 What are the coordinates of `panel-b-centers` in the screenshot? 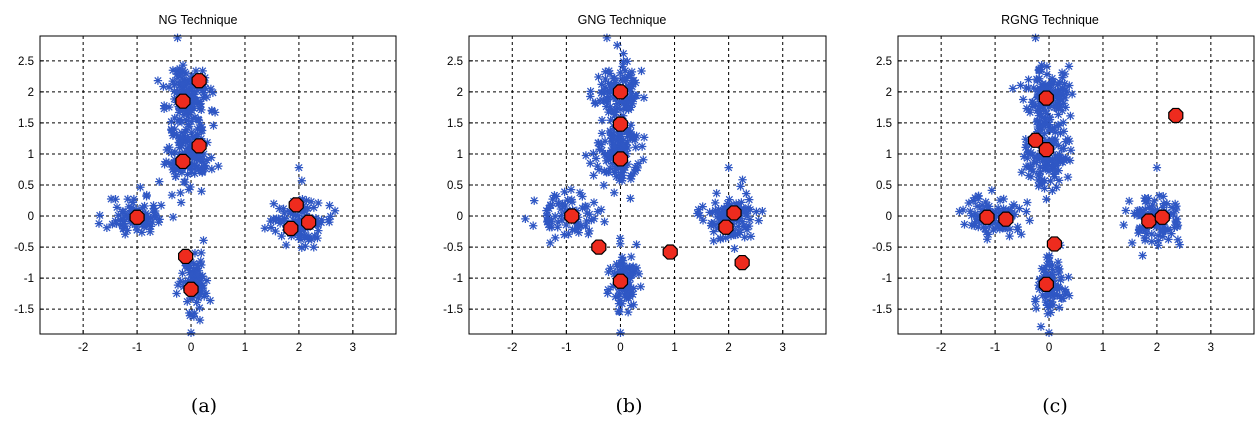 It's located at (657, 186).